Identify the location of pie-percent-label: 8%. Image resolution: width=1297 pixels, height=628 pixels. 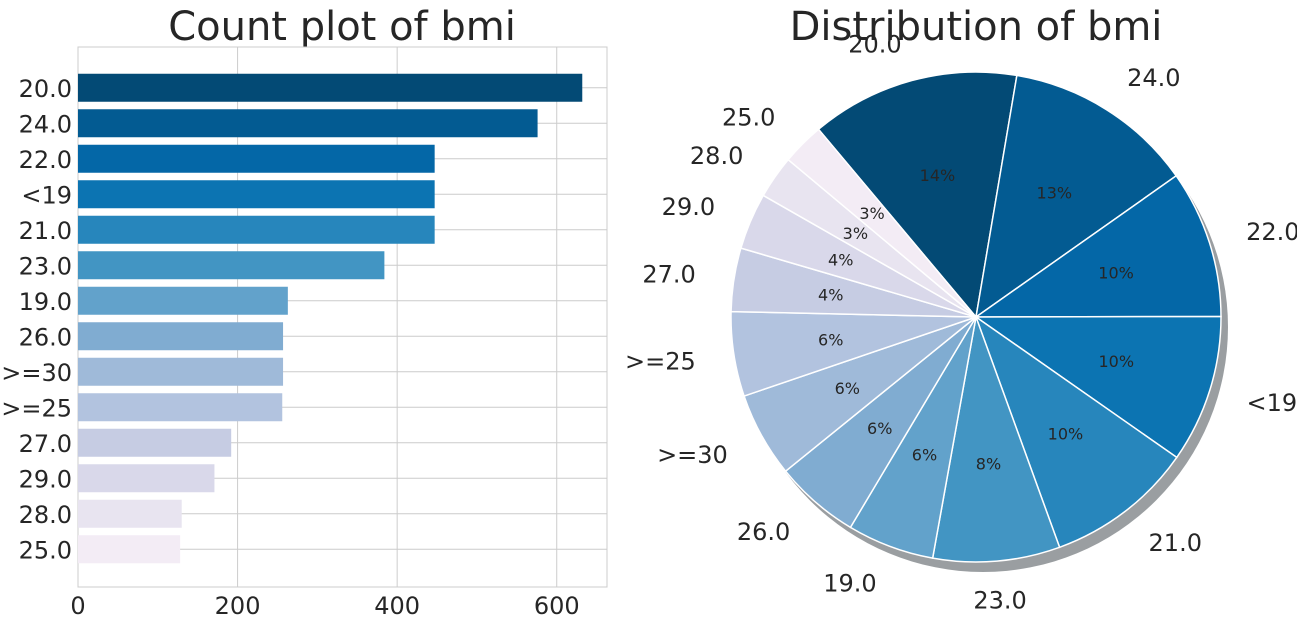
(988, 463).